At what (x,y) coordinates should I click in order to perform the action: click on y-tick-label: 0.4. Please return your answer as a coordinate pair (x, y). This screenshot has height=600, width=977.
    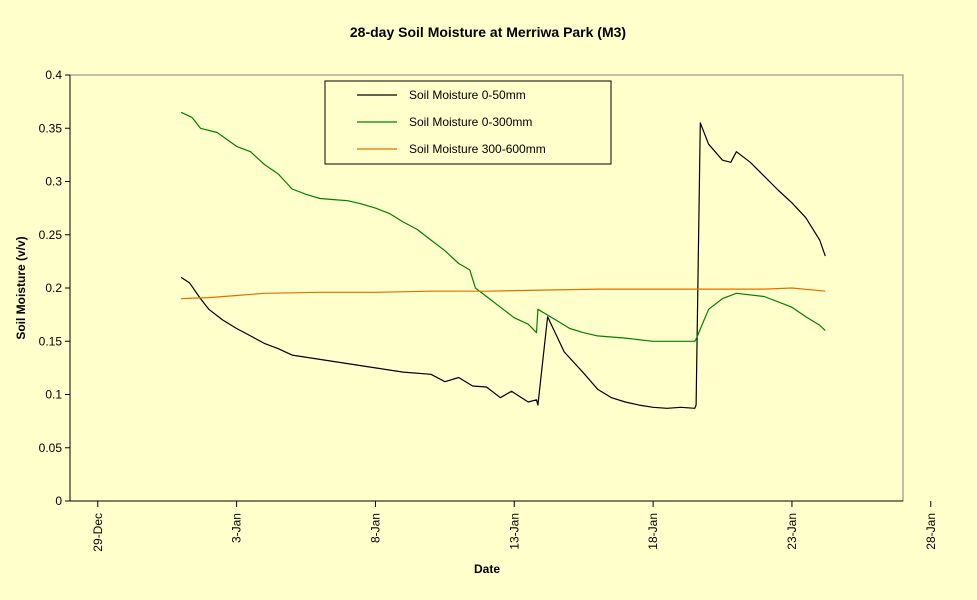
    Looking at the image, I should click on (53, 75).